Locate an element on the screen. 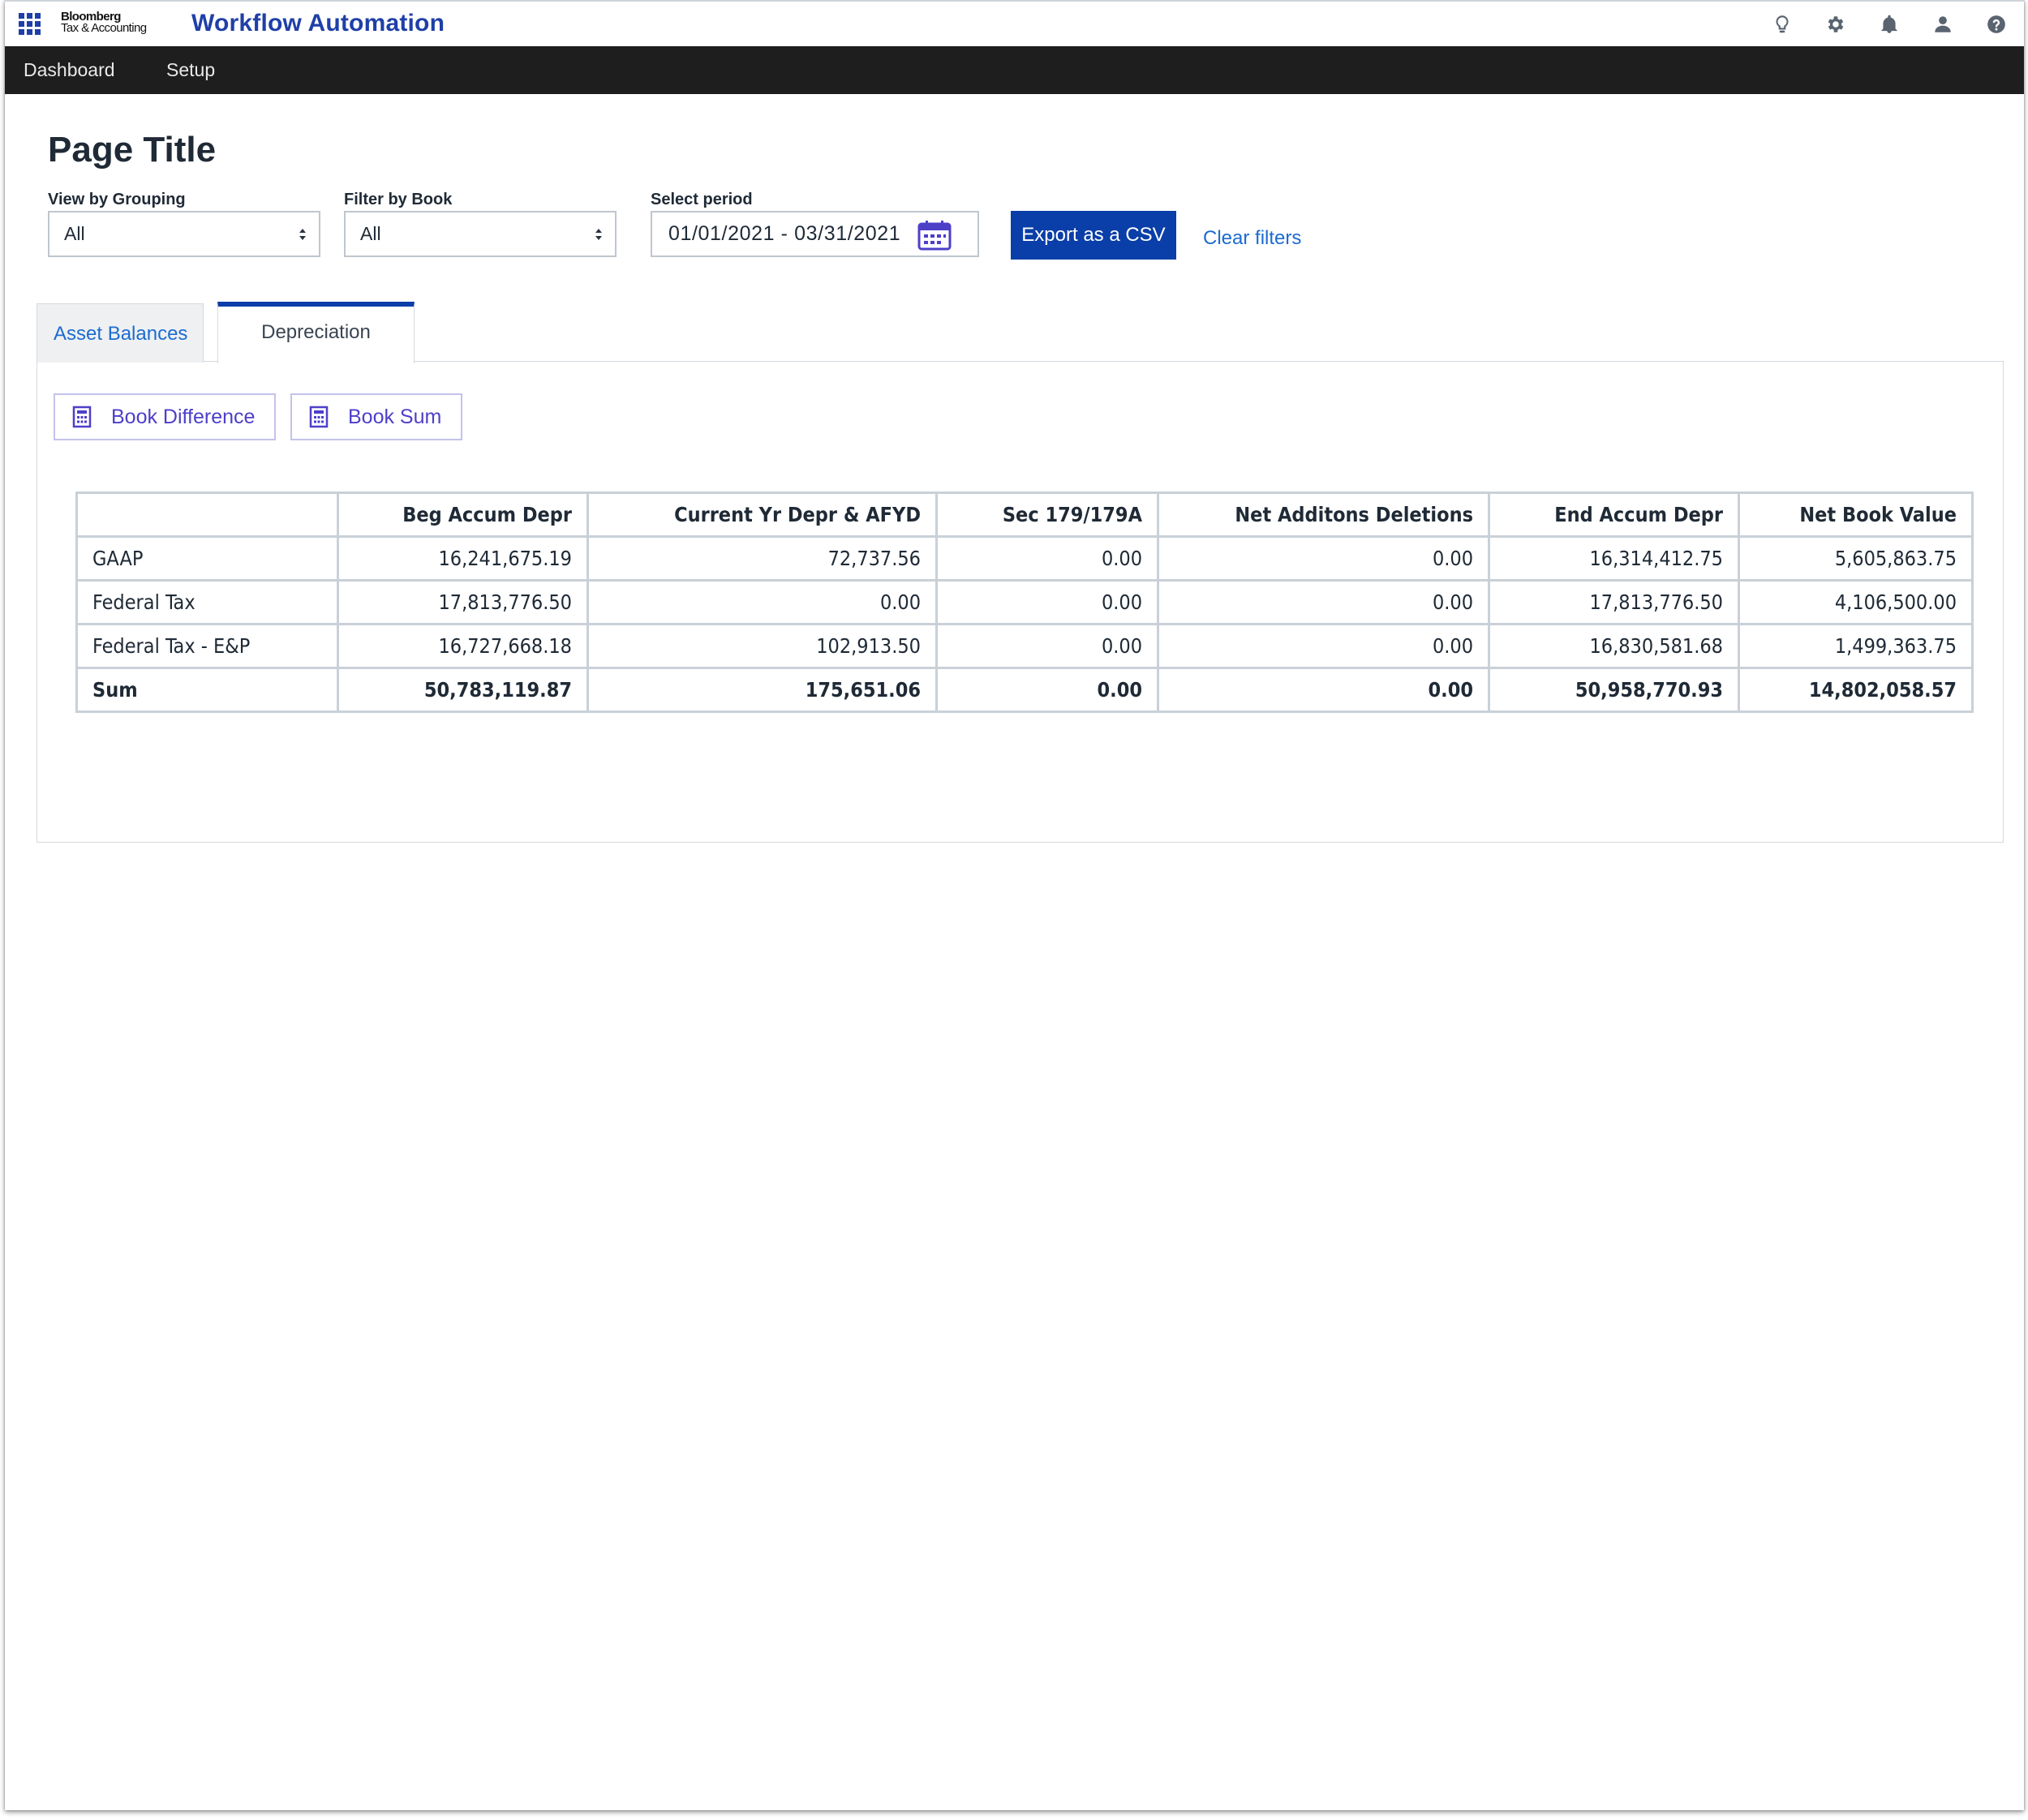 This screenshot has height=1820, width=2028. column-header: End Accum Depr is located at coordinates (1614, 515).